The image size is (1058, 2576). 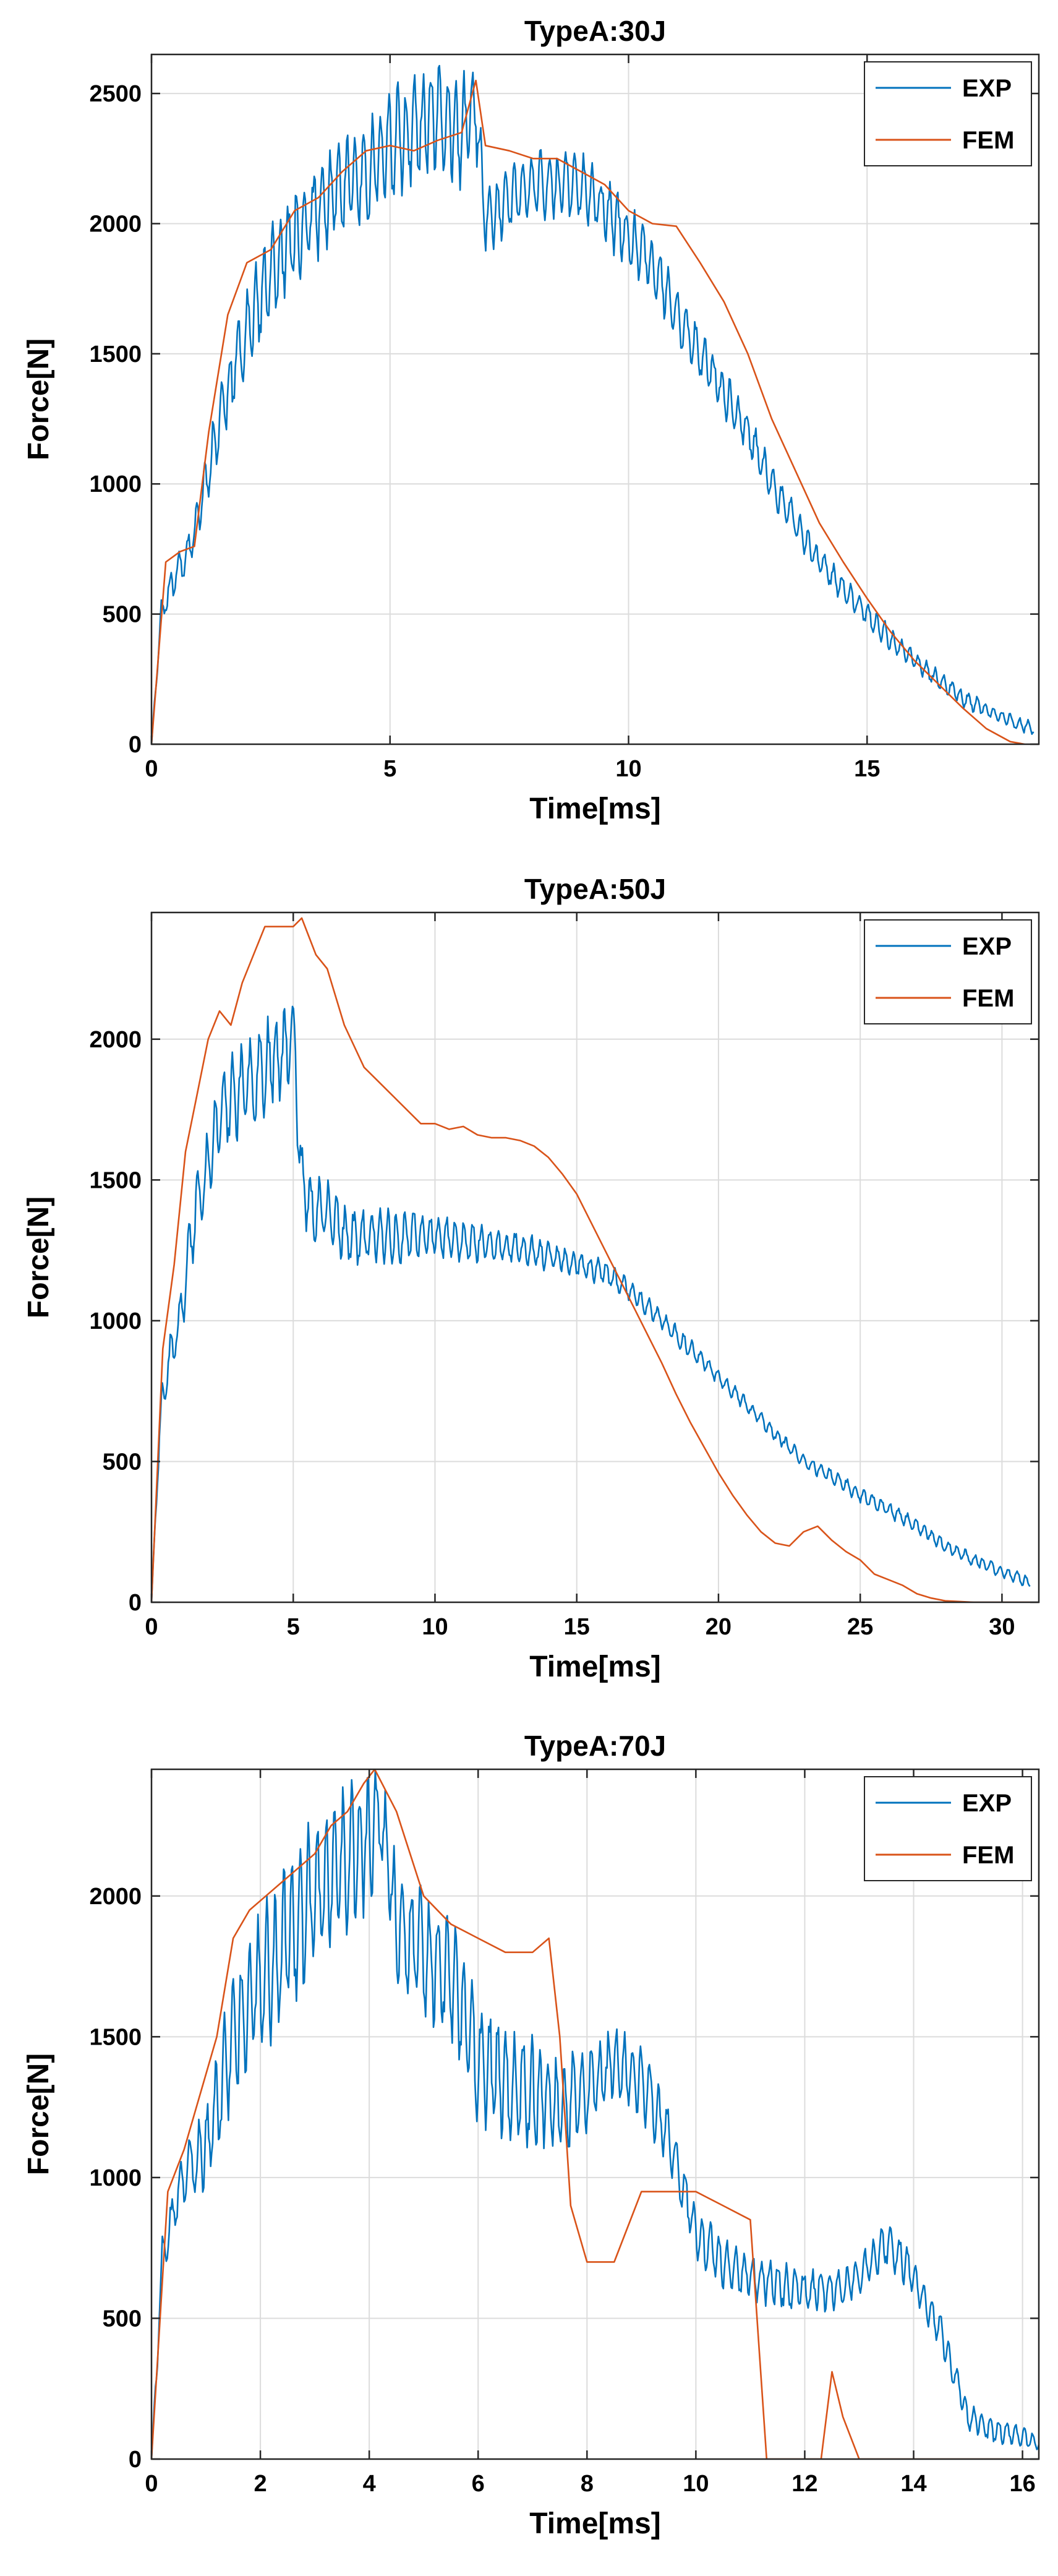 I want to click on chart-3-legend-box, so click(x=948, y=1828).